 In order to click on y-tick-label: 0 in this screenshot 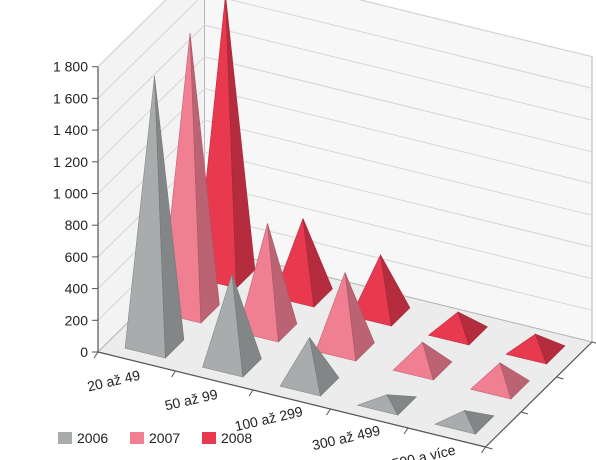, I will do `click(84, 352)`.